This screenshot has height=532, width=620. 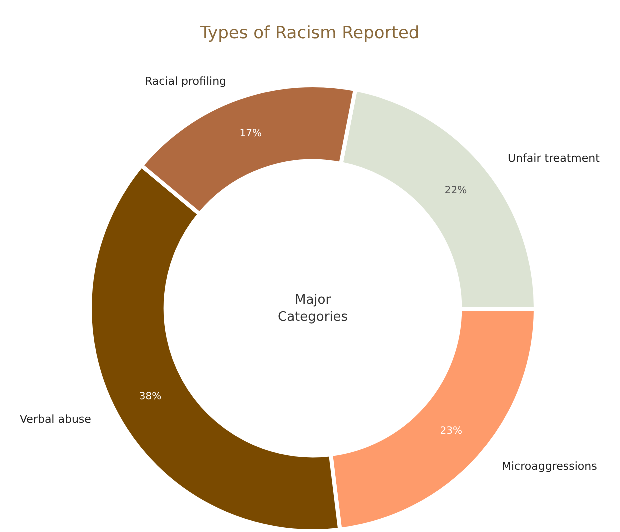 I want to click on text: Major Categories, so click(x=313, y=309).